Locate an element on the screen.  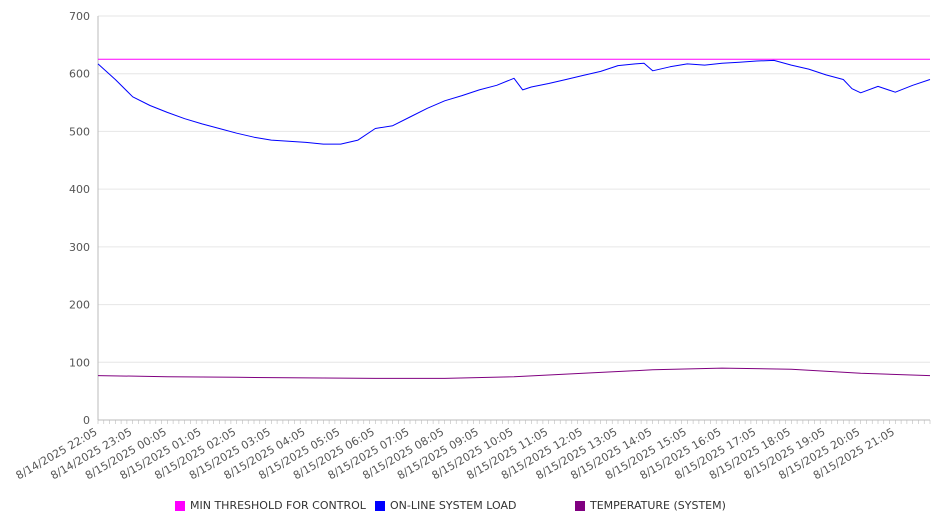
y-tick-label: 300 is located at coordinates (79, 247).